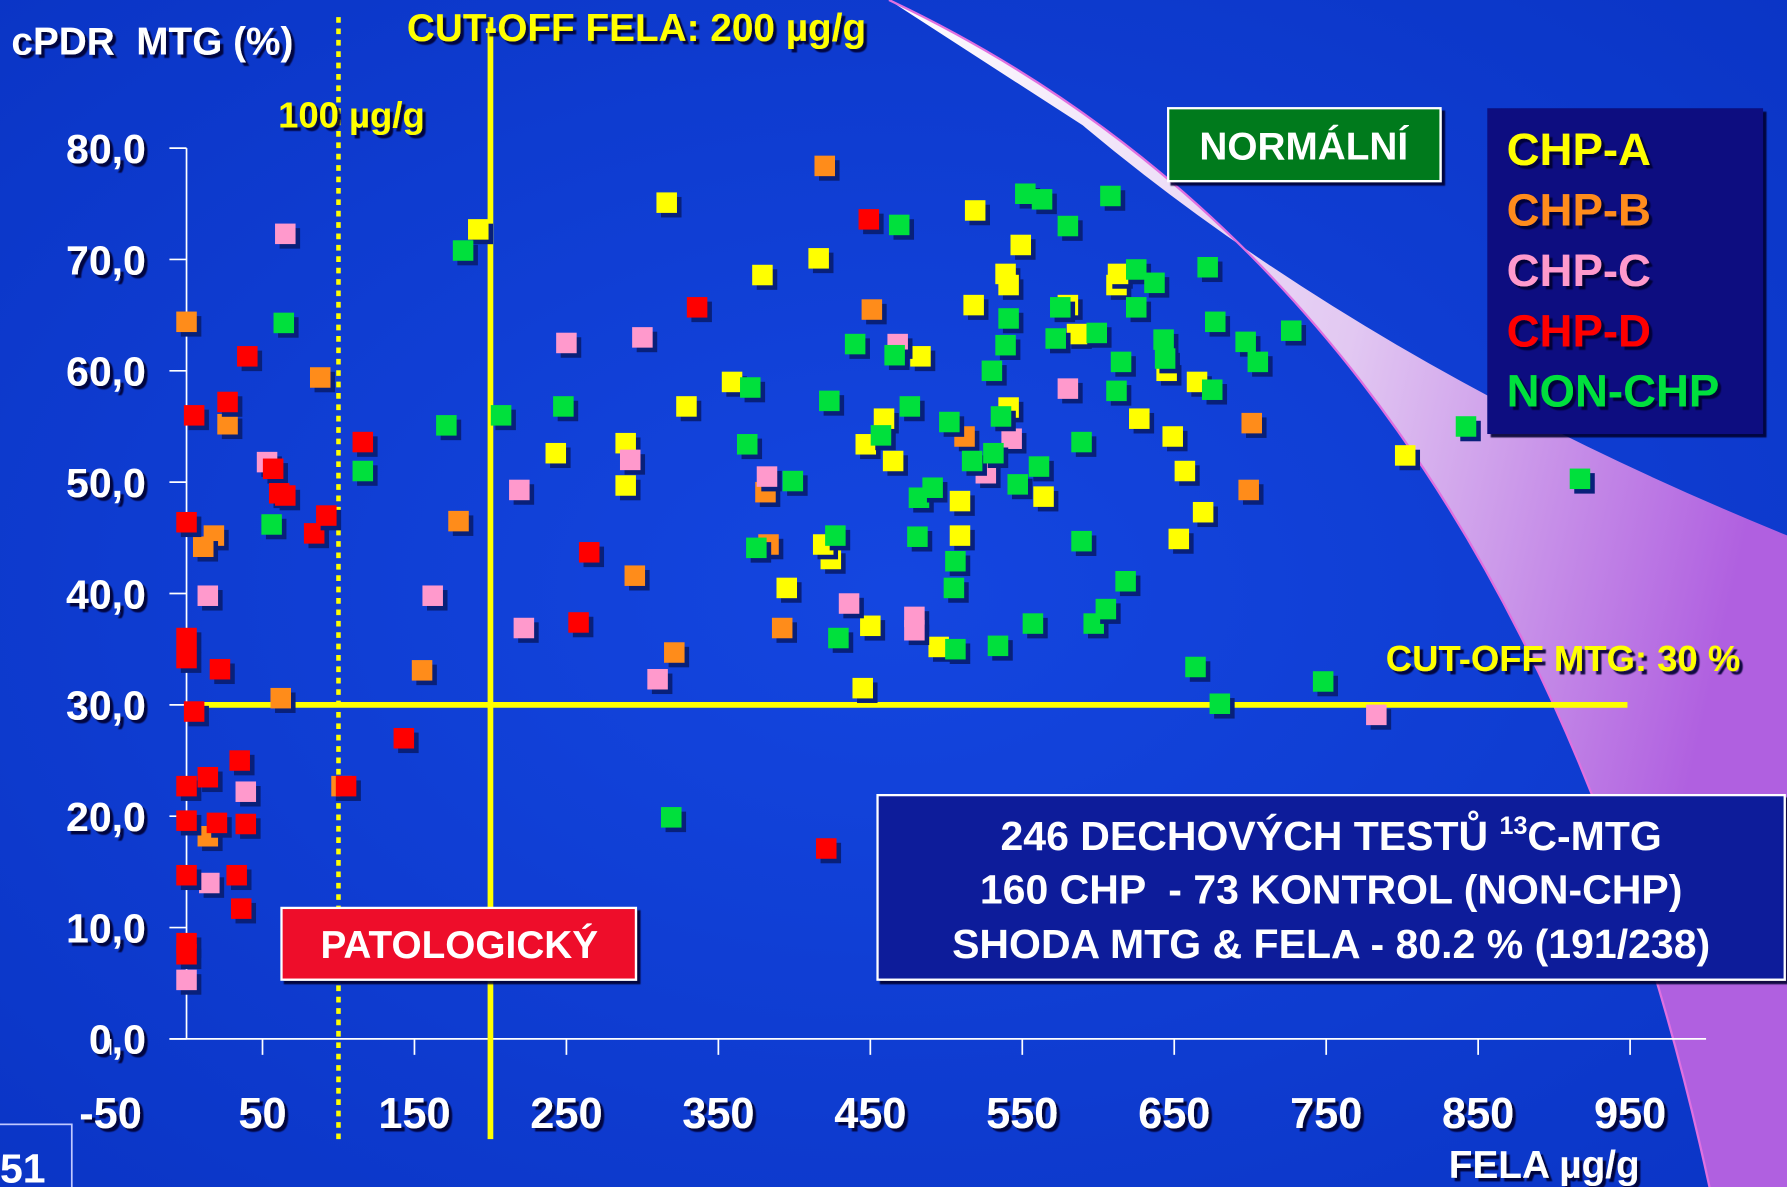  Describe the element at coordinates (1579, 210) in the screenshot. I see `legend-entry: CHP-B` at that location.